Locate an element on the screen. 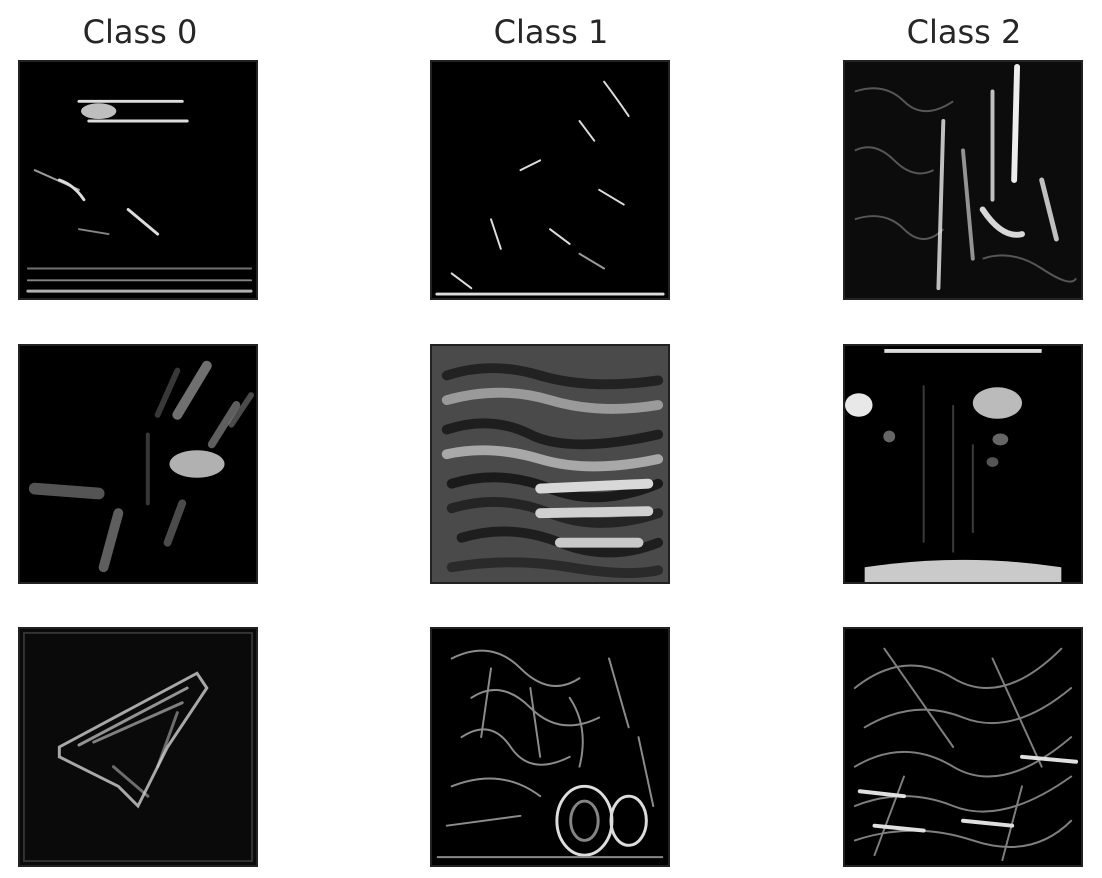 The image size is (1102, 878). feature-map-row2-class2 is located at coordinates (963, 747).